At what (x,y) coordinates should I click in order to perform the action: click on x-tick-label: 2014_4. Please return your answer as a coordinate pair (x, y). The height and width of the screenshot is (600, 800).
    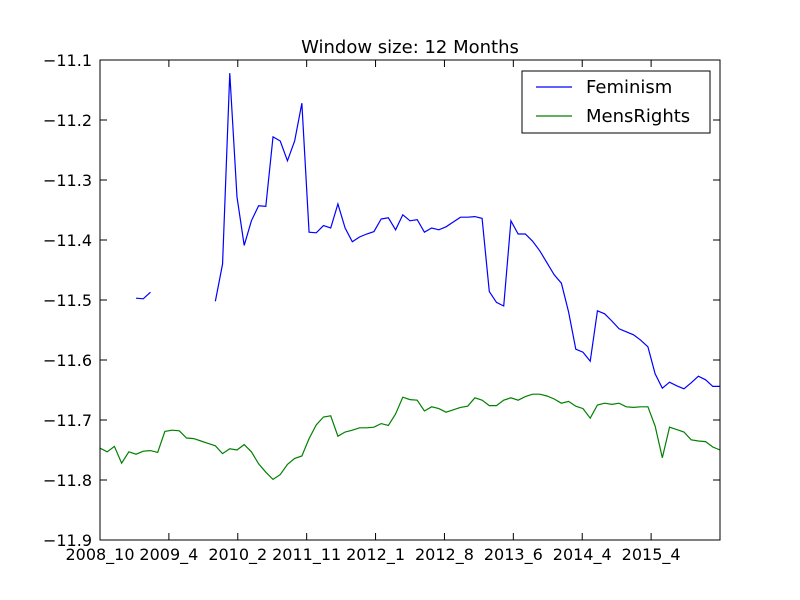
    Looking at the image, I should click on (582, 555).